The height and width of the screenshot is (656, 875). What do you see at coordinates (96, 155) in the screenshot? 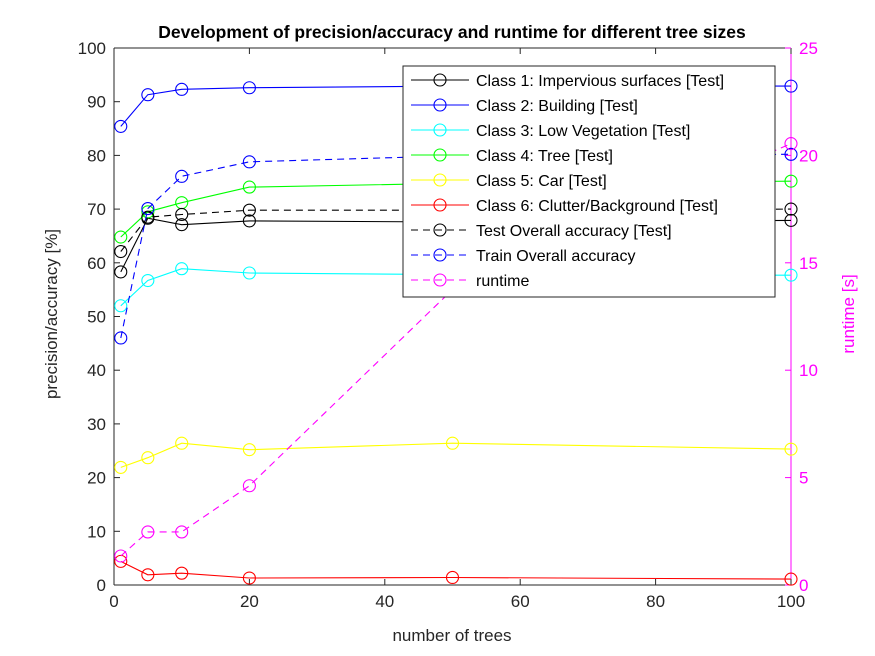
I see `y-tick-label-left: 80` at bounding box center [96, 155].